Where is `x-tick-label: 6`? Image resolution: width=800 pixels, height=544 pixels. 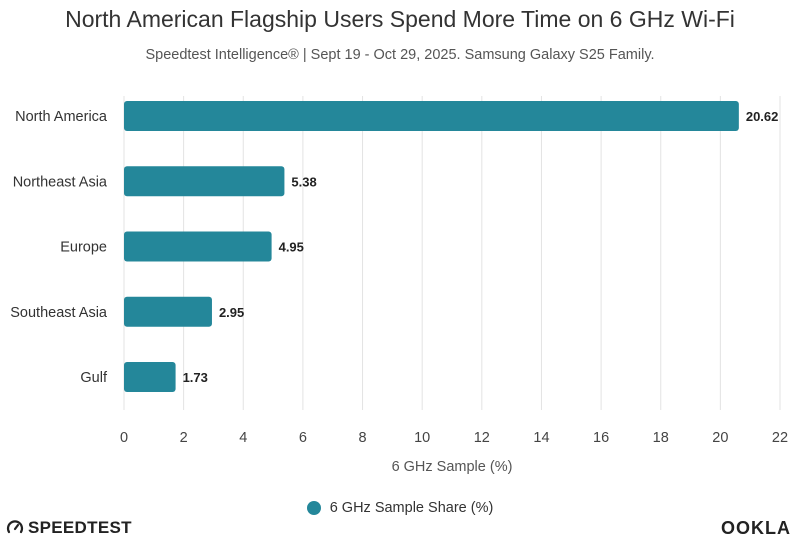
x-tick-label: 6 is located at coordinates (303, 438).